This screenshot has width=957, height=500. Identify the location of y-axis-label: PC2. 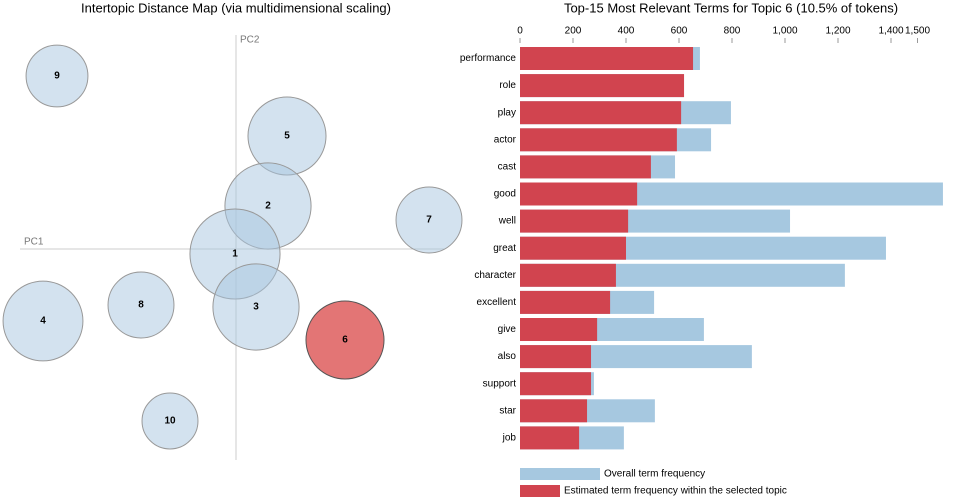
(250, 40).